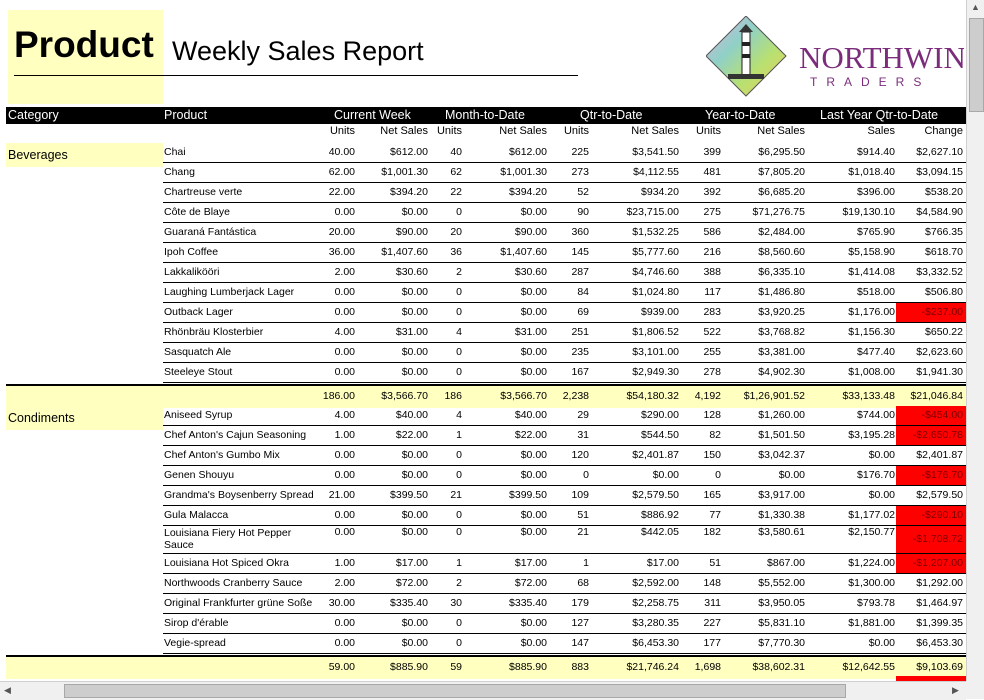 Image resolution: width=984 pixels, height=700 pixels. I want to click on value-cell: $3,381.00, so click(781, 352).